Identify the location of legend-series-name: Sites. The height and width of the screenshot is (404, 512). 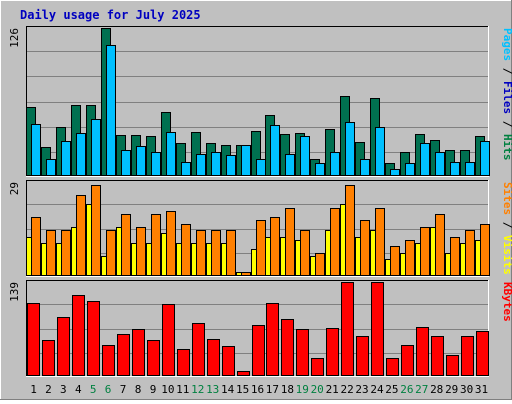
(506, 198).